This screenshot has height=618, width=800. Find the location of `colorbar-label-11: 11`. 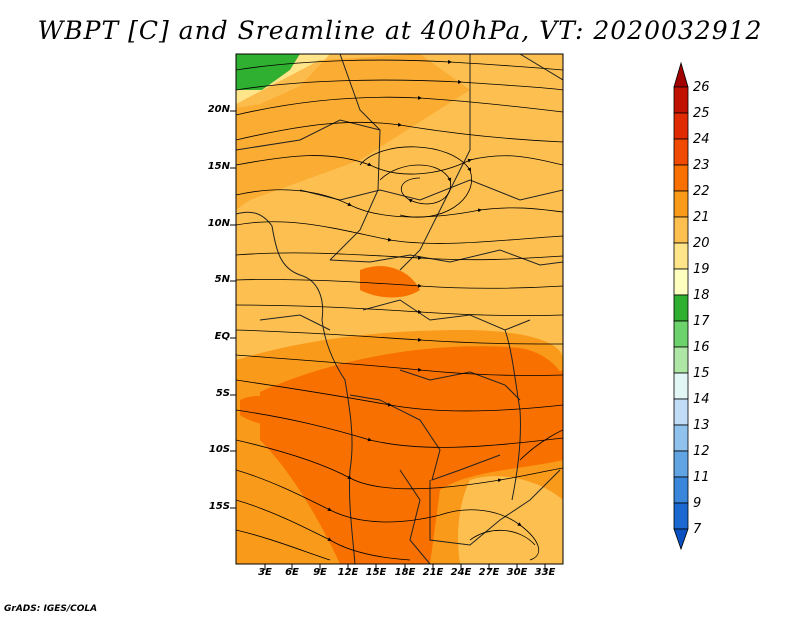

colorbar-label-11: 11 is located at coordinates (701, 477).